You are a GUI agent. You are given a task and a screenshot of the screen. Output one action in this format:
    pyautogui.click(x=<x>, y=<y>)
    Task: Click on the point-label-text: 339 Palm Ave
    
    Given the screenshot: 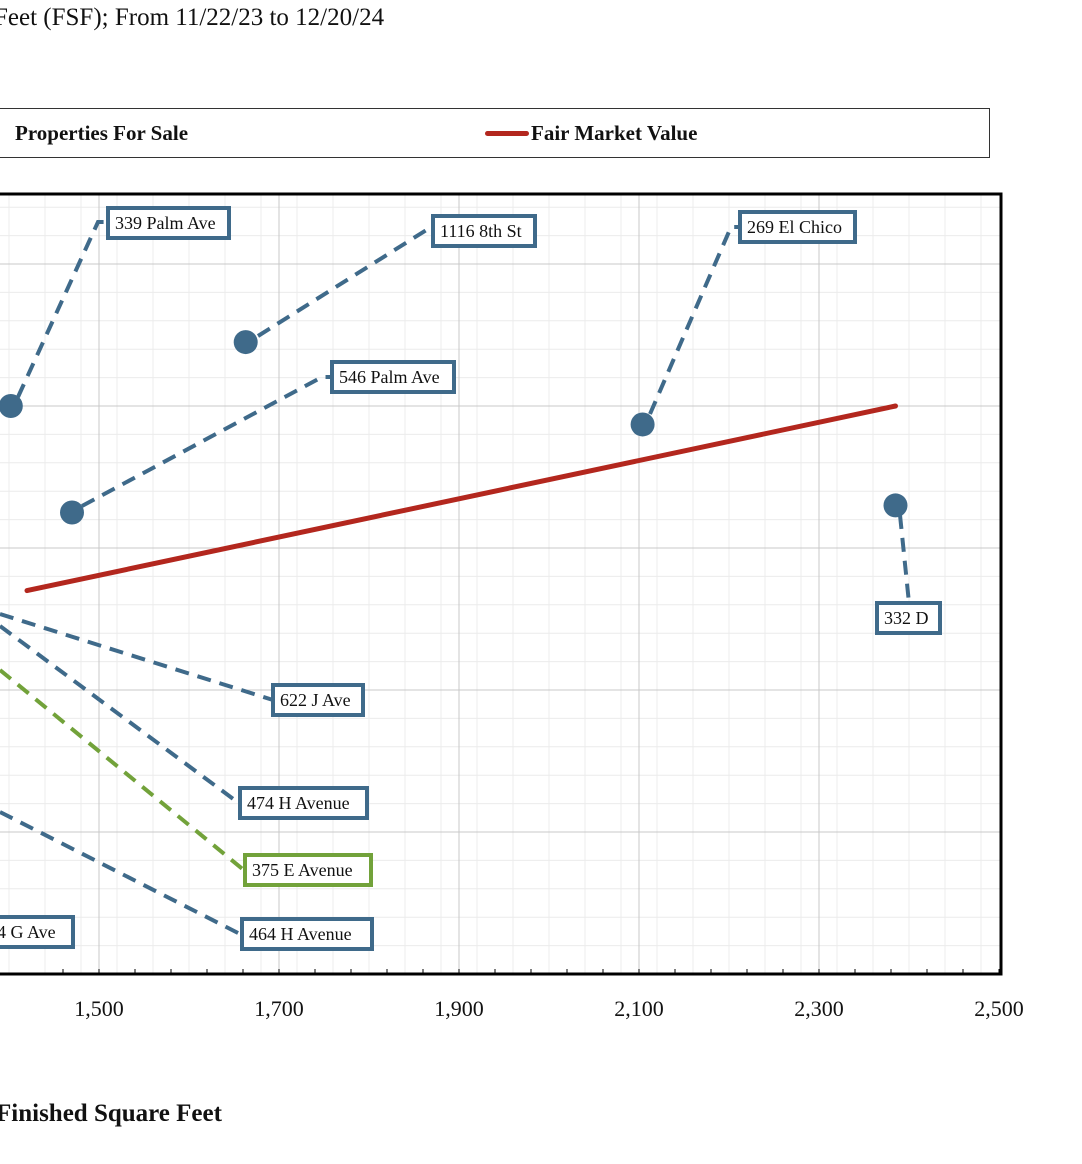 What is the action you would take?
    pyautogui.click(x=165, y=223)
    